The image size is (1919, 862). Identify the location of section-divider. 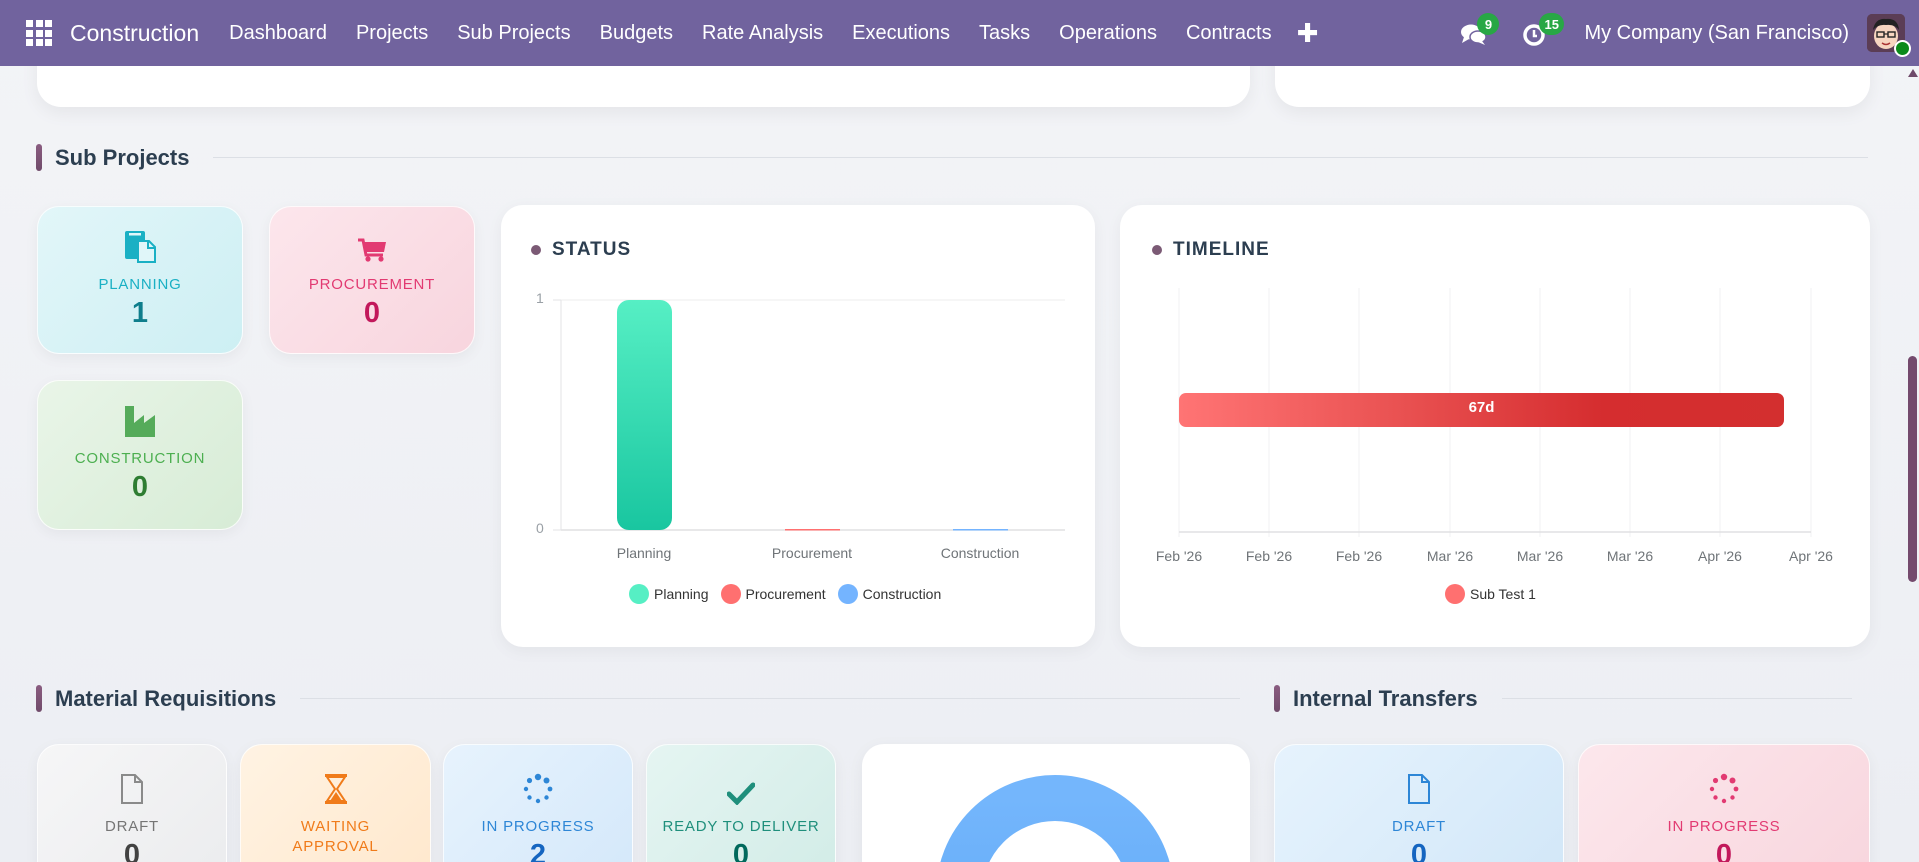
(1041, 157).